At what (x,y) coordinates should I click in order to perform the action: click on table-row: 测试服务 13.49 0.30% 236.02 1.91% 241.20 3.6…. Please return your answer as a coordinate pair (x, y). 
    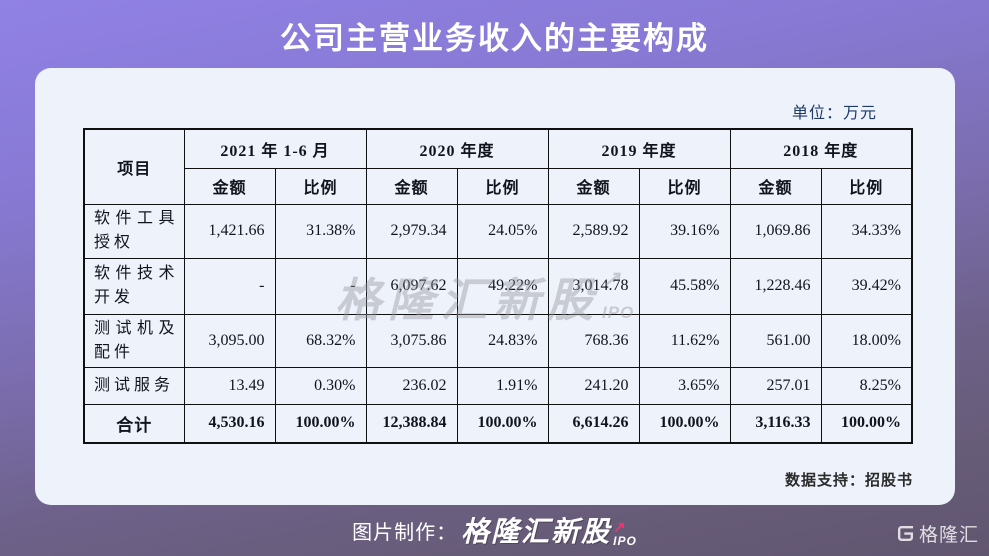
    Looking at the image, I should click on (498, 385).